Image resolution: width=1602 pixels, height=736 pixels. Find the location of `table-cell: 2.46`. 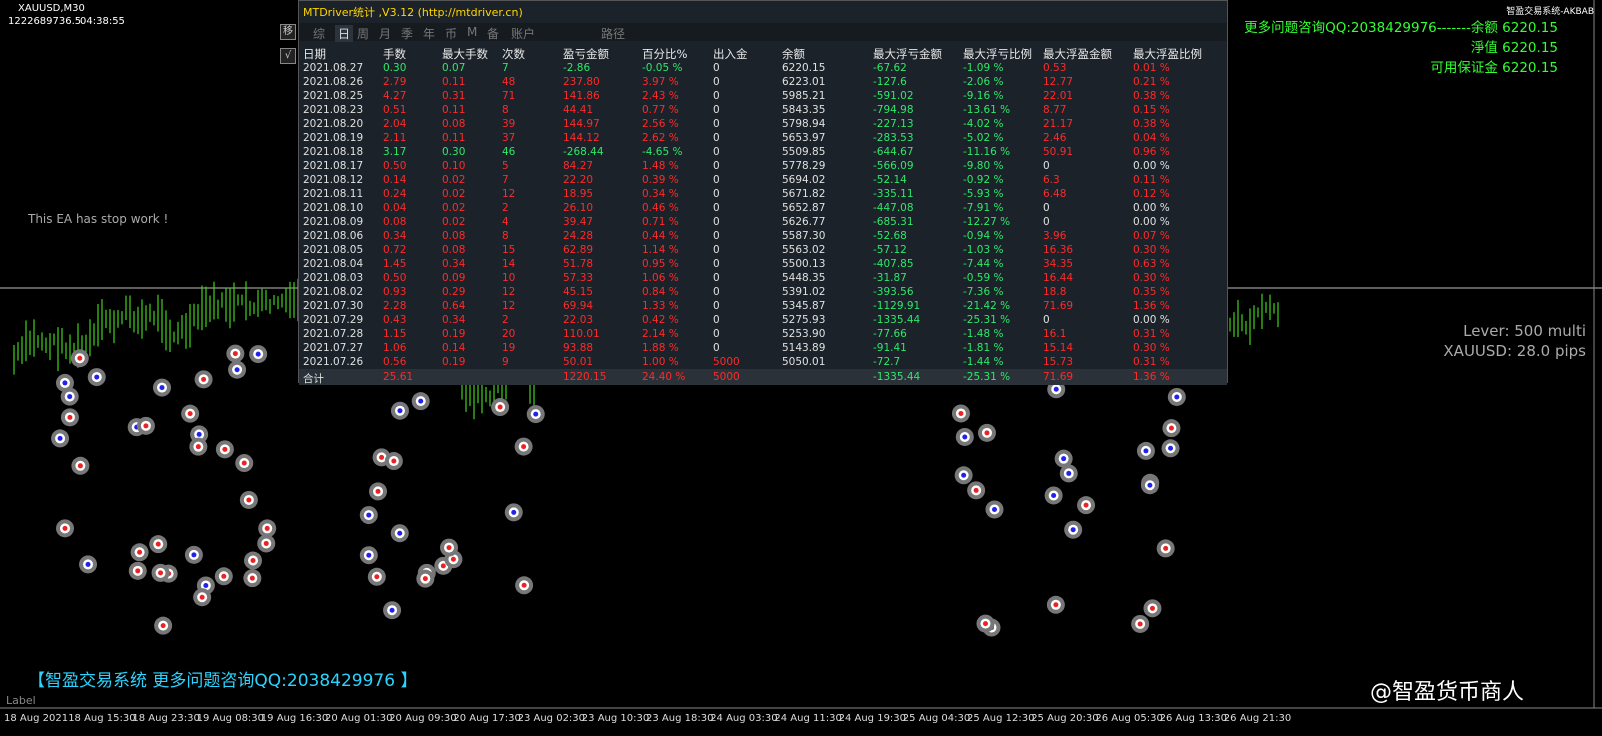

table-cell: 2.46 is located at coordinates (1055, 138).